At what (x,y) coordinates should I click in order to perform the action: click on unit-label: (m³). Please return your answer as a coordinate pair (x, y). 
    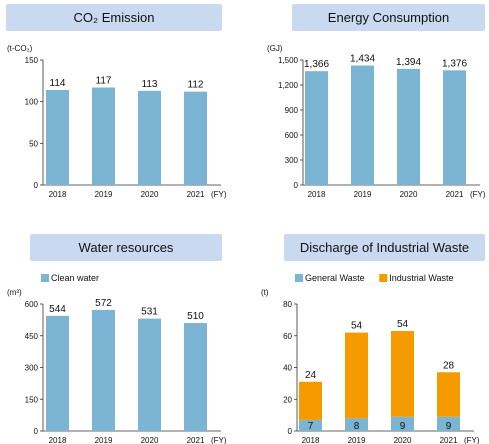
    Looking at the image, I should click on (14, 292).